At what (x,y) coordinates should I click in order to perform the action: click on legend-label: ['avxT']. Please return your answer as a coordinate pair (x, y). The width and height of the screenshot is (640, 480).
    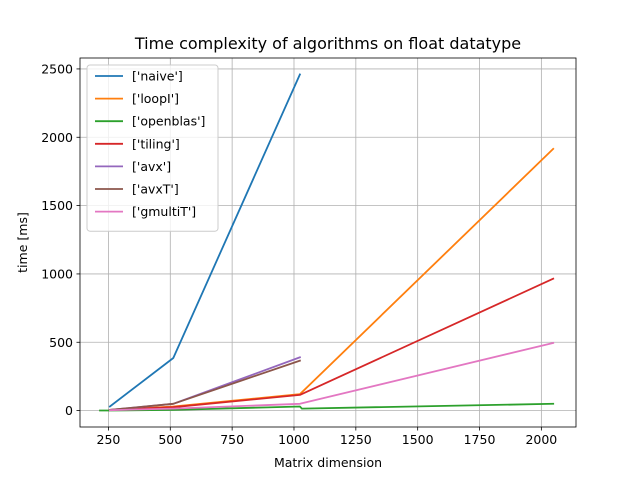
    Looking at the image, I should click on (155, 189).